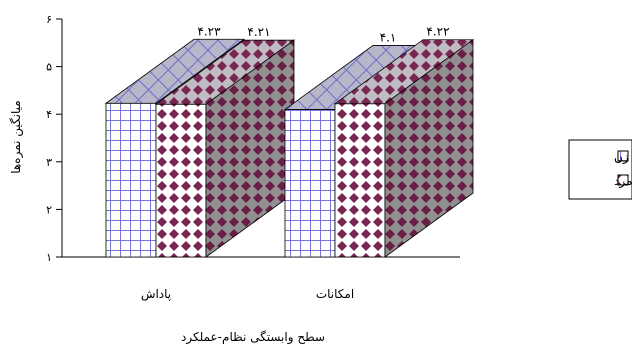  Describe the element at coordinates (49, 257) in the screenshot. I see `y-tick-label: ۱` at that location.